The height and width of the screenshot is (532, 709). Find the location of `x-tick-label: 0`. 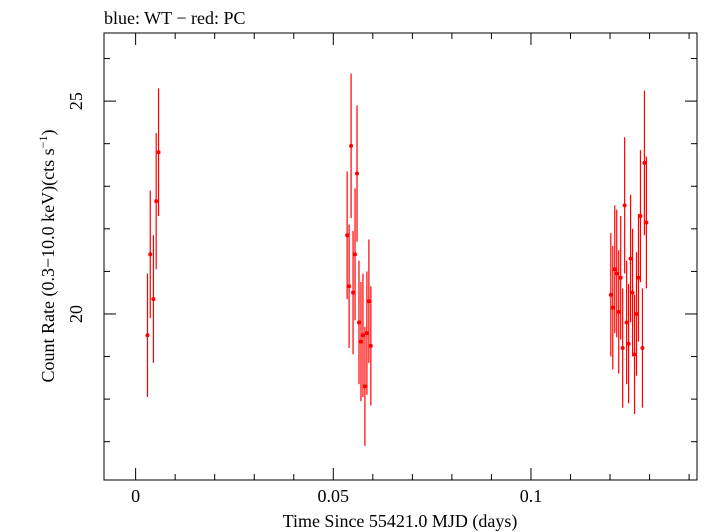

x-tick-label: 0 is located at coordinates (135, 496).